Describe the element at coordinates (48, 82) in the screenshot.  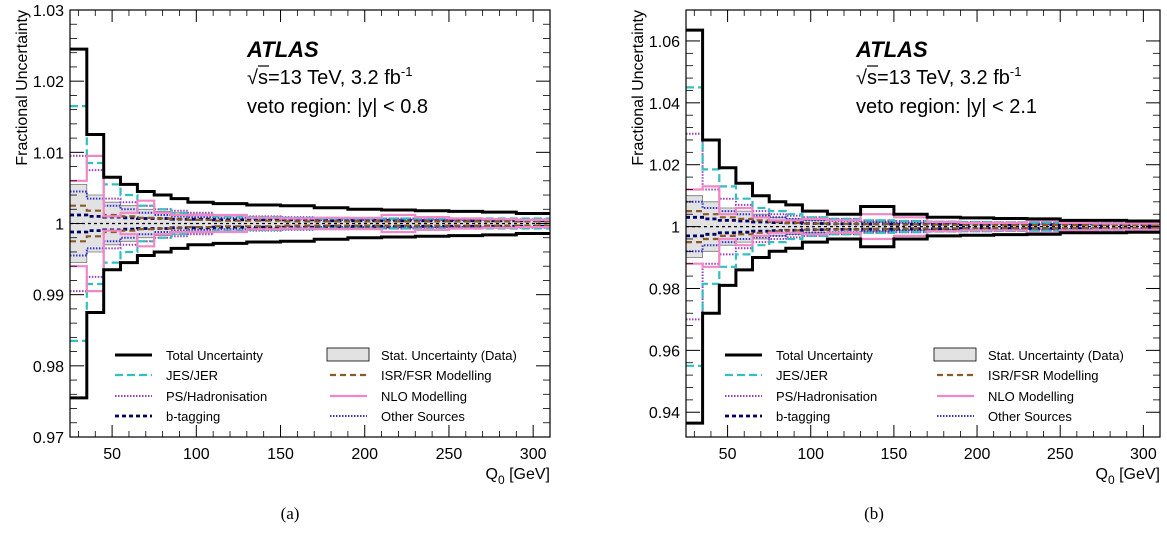
I see `y-tick-label-5: 1.02` at that location.